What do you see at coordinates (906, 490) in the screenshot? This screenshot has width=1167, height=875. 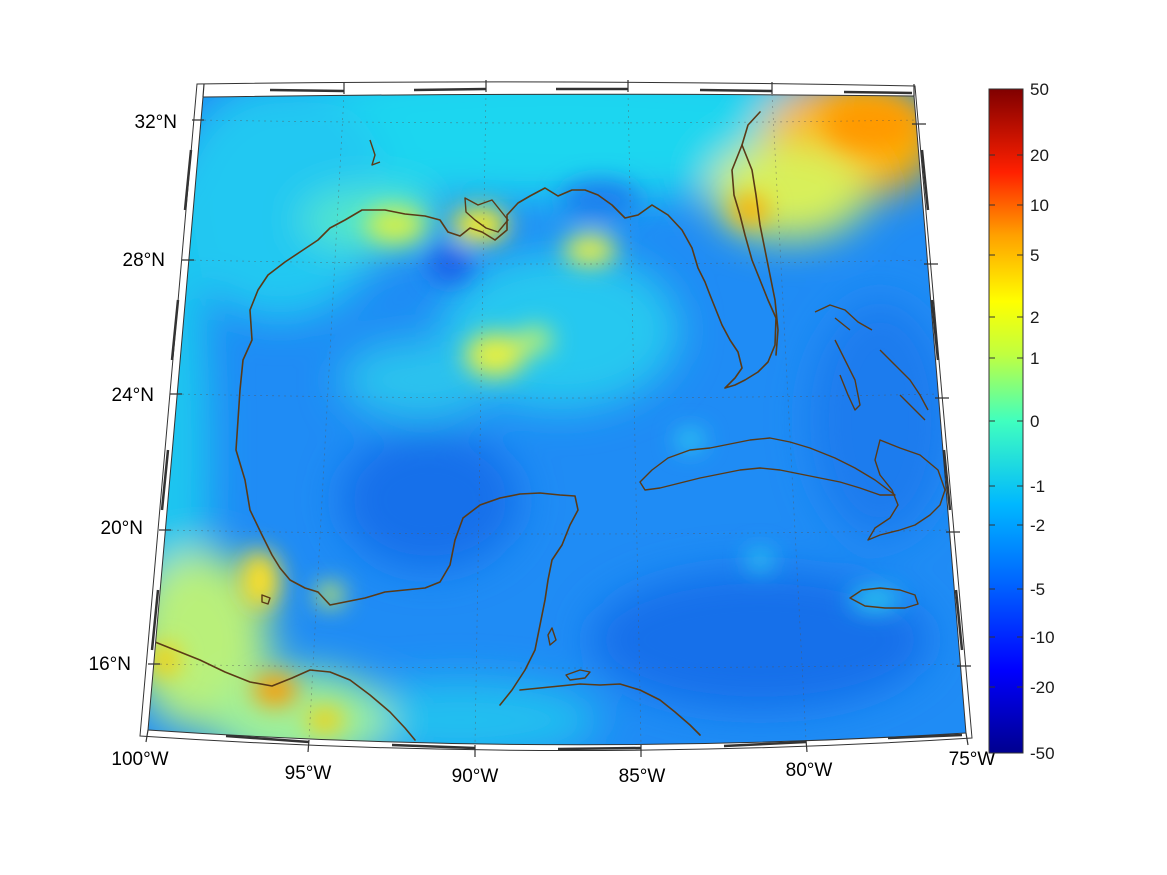 I see `hispaniola-outline` at bounding box center [906, 490].